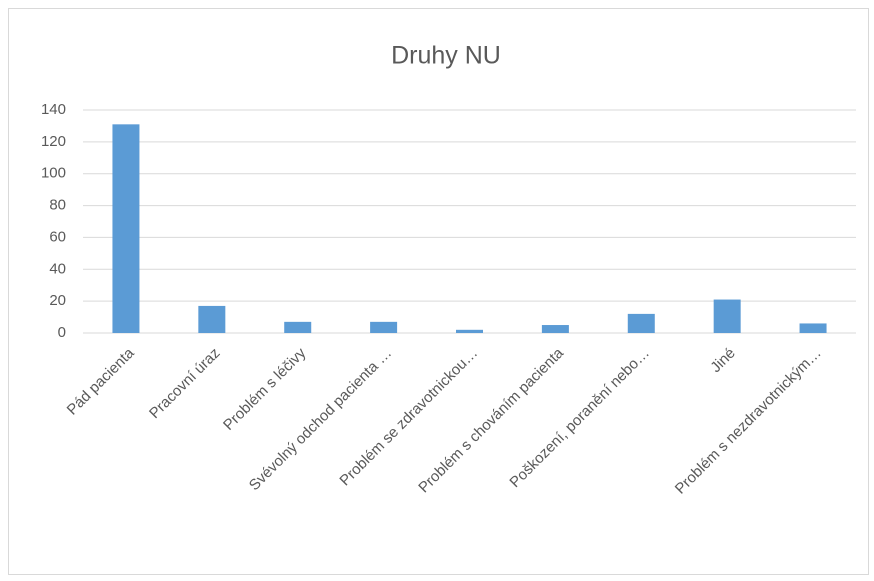  I want to click on y-tick-label: 0, so click(62, 332).